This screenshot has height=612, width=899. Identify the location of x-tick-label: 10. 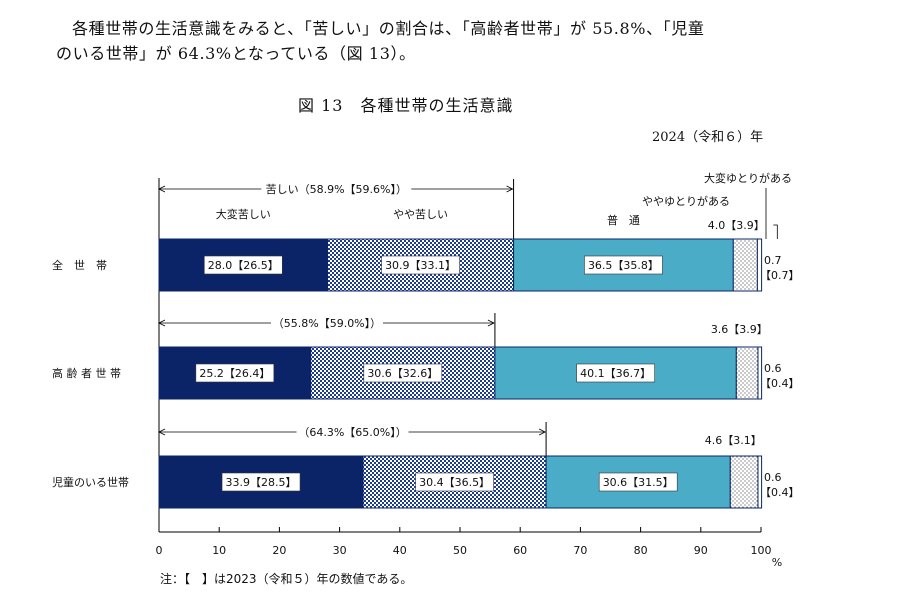
(219, 550).